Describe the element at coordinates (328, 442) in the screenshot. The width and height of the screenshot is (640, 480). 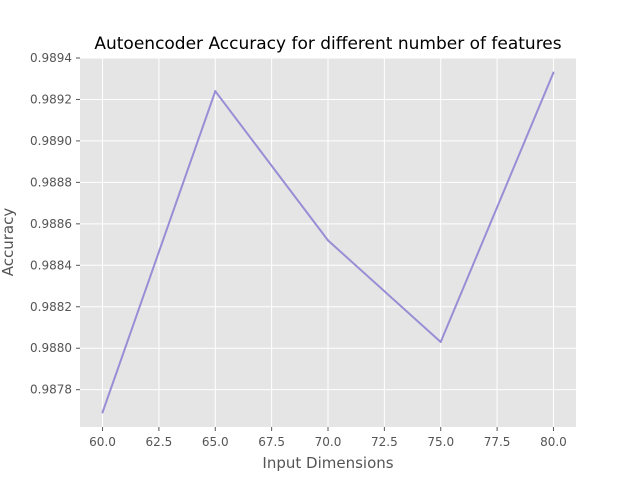
I see `x-tick-label: 70.0` at that location.